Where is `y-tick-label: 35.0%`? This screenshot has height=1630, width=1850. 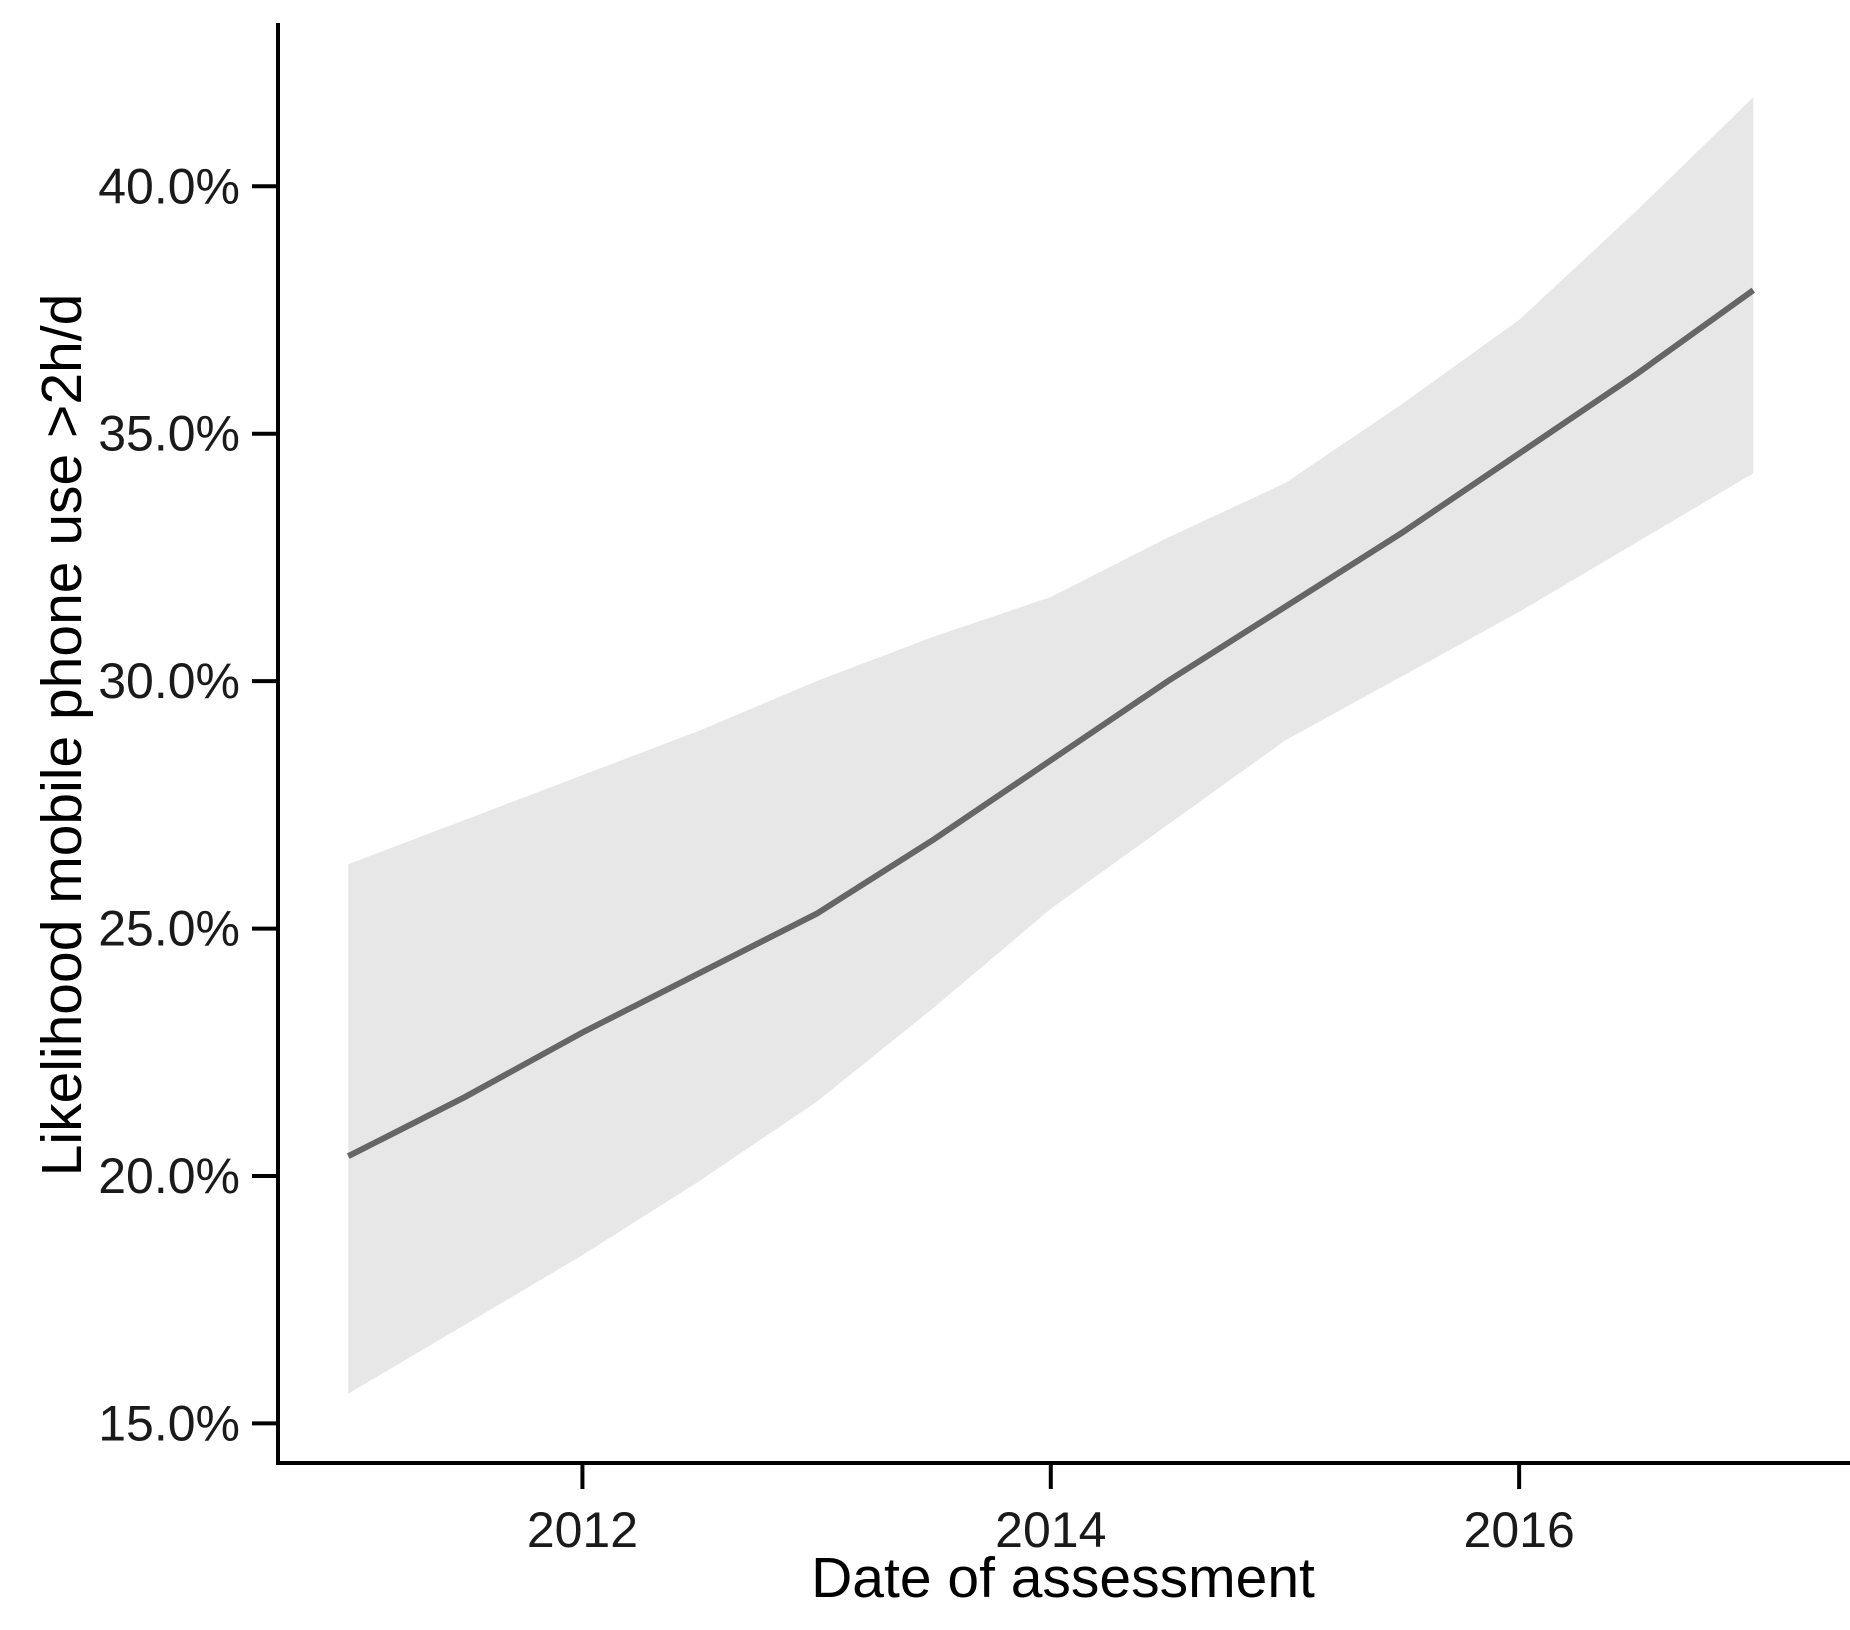
y-tick-label: 35.0% is located at coordinates (169, 434).